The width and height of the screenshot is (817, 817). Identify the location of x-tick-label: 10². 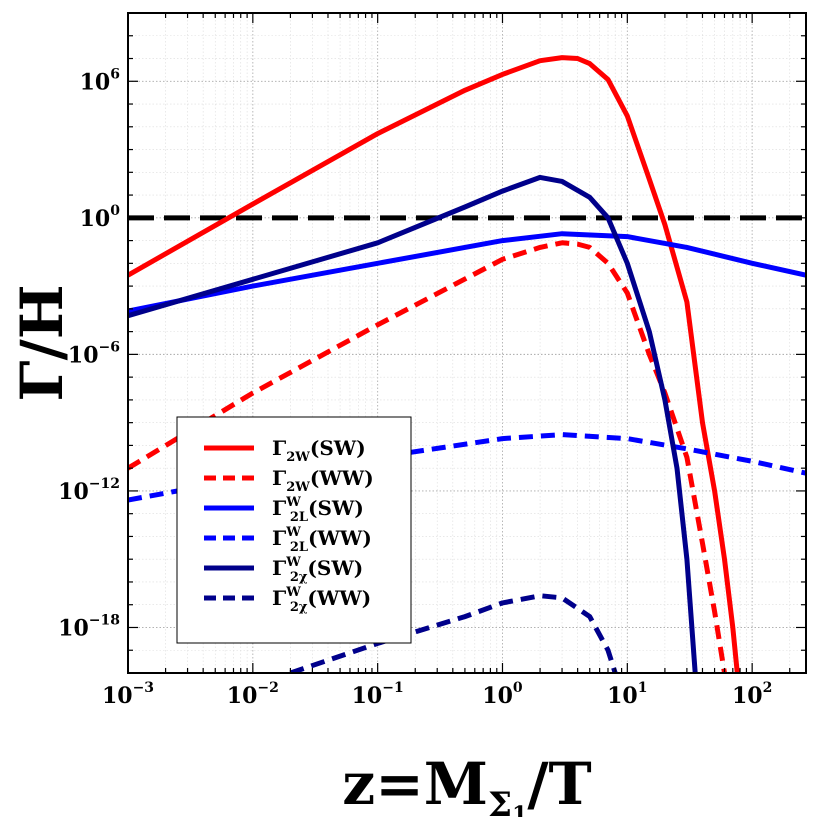
(752, 694).